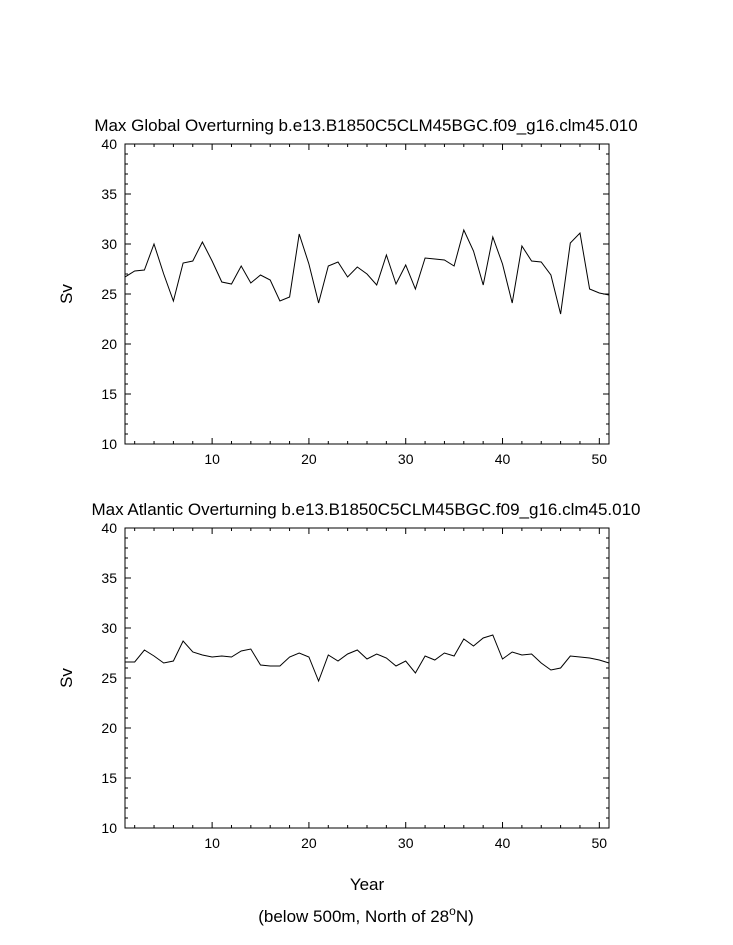 Image resolution: width=733 pixels, height=945 pixels. What do you see at coordinates (66, 294) in the screenshot?
I see `global-y-axis-label: Sv` at bounding box center [66, 294].